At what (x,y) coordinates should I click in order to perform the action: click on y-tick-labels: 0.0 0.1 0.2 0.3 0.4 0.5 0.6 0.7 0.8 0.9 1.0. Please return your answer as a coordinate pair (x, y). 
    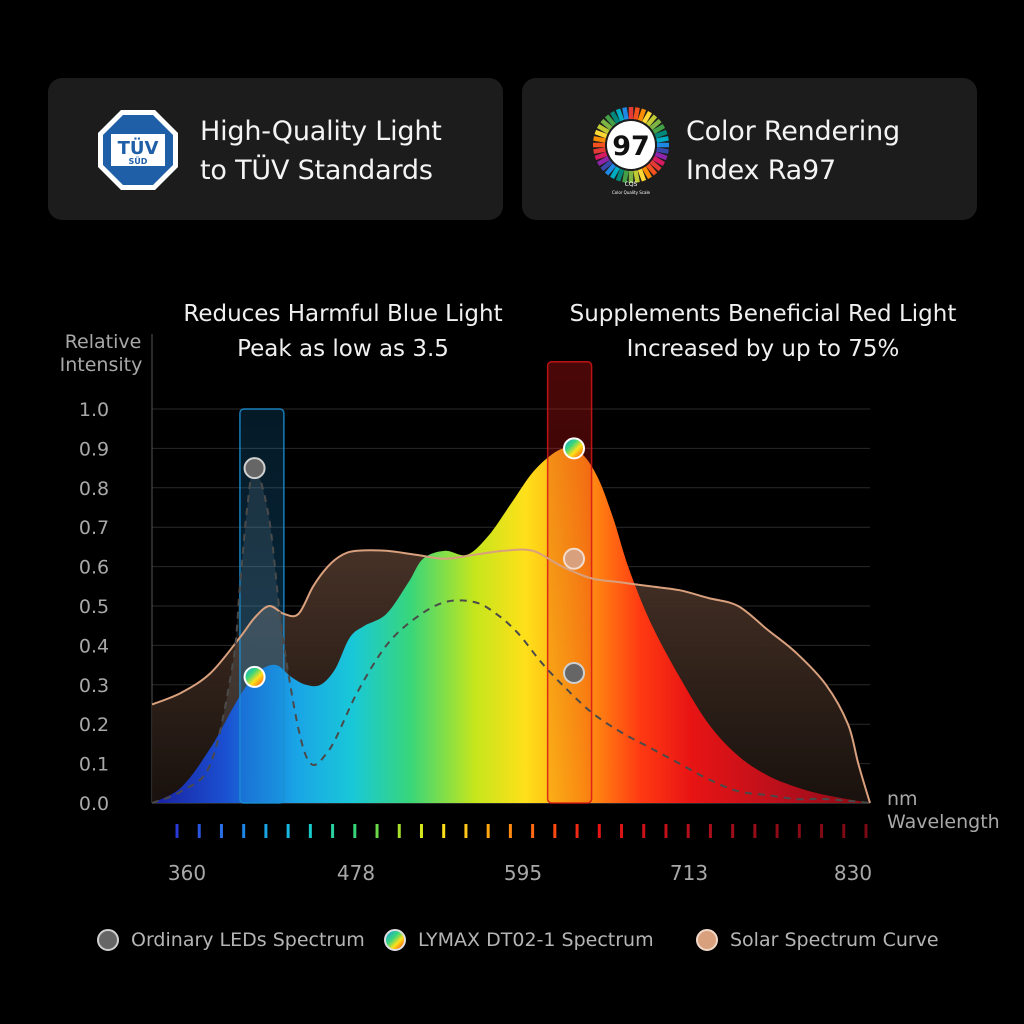
    Looking at the image, I should click on (94, 607).